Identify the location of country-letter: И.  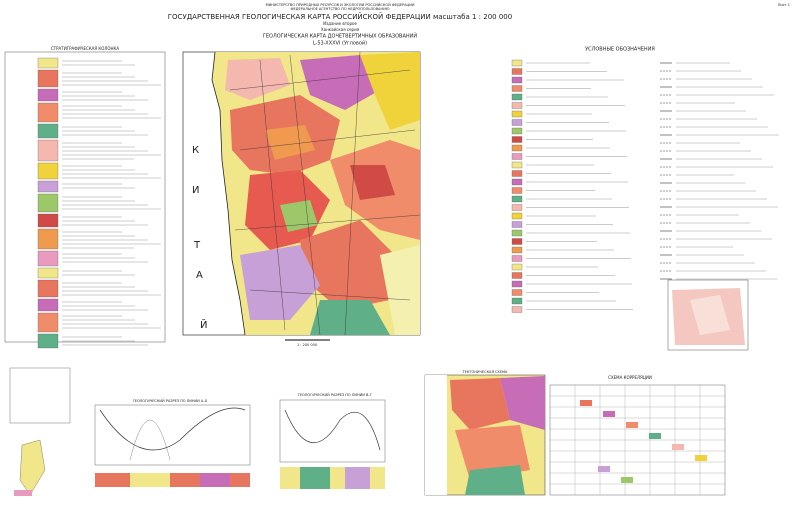
(195, 190).